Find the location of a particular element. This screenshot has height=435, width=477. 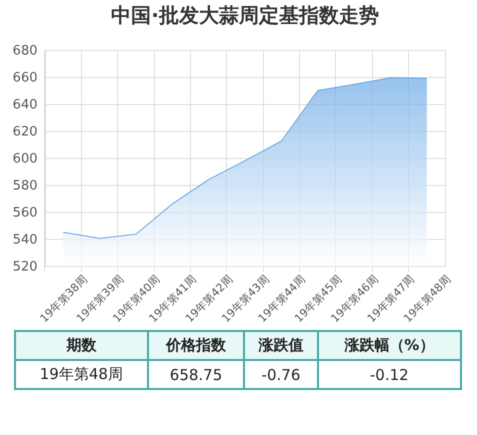

y-tick-label: 540 is located at coordinates (25, 240).